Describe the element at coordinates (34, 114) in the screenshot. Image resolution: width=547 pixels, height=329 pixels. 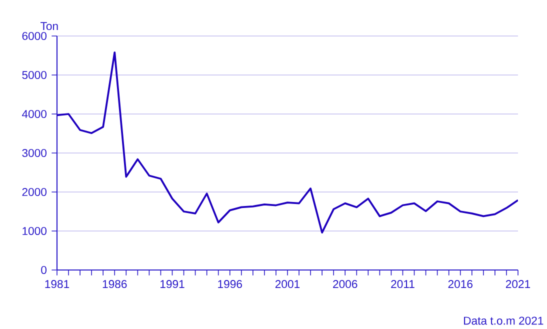
I see `y-tick-label: 4000` at that location.